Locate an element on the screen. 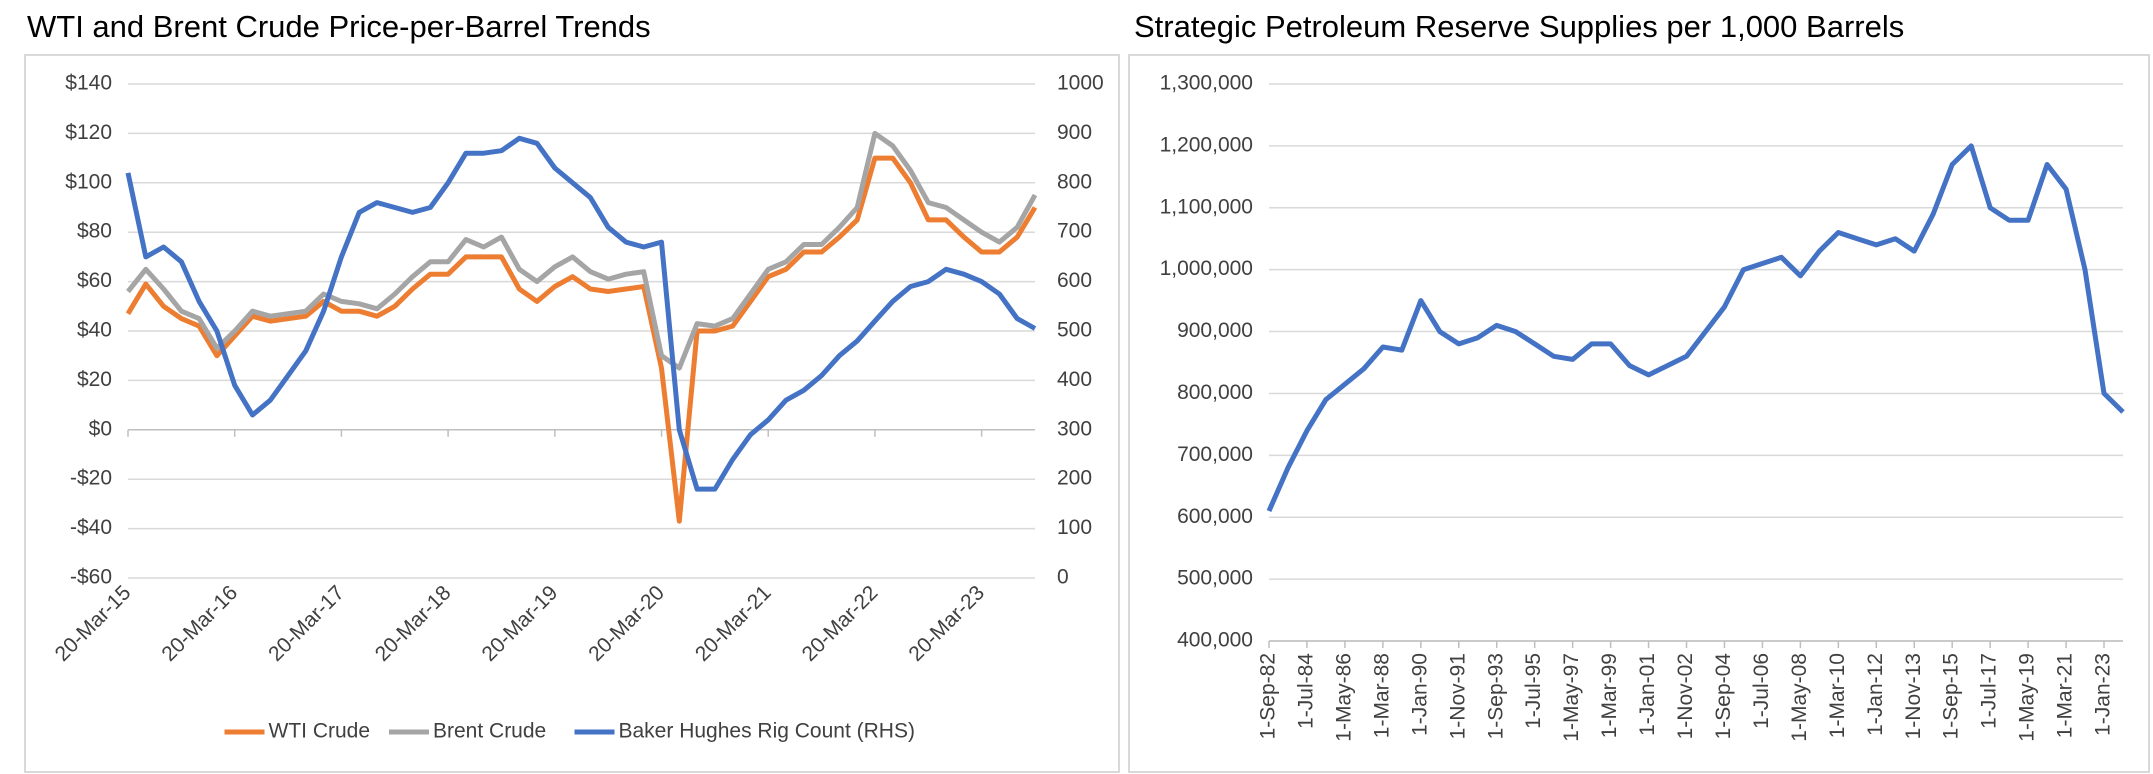 Image resolution: width=2153 pixels, height=774 pixels. y2-tick-label: 800 is located at coordinates (1074, 181).